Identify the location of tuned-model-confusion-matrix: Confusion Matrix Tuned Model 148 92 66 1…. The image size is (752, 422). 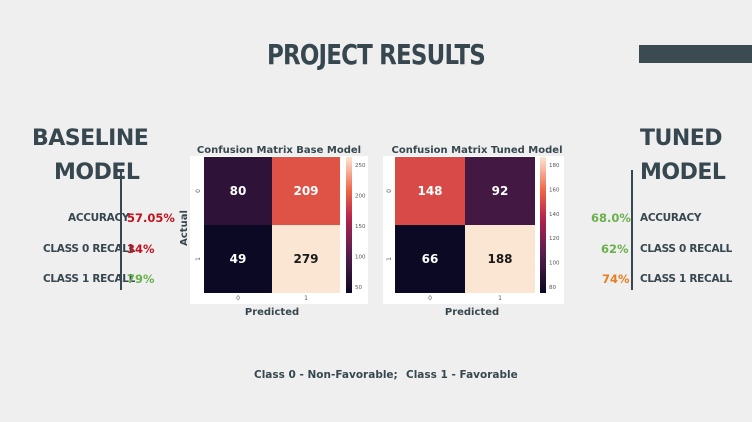
(473, 231).